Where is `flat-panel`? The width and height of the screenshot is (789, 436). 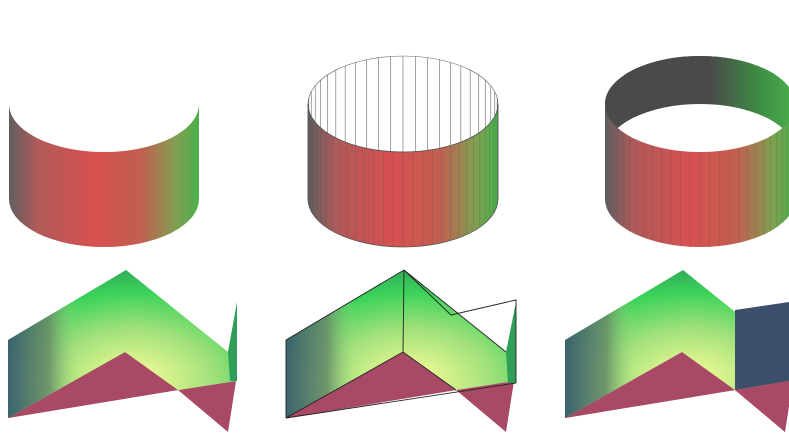
flat-panel is located at coordinates (762, 346).